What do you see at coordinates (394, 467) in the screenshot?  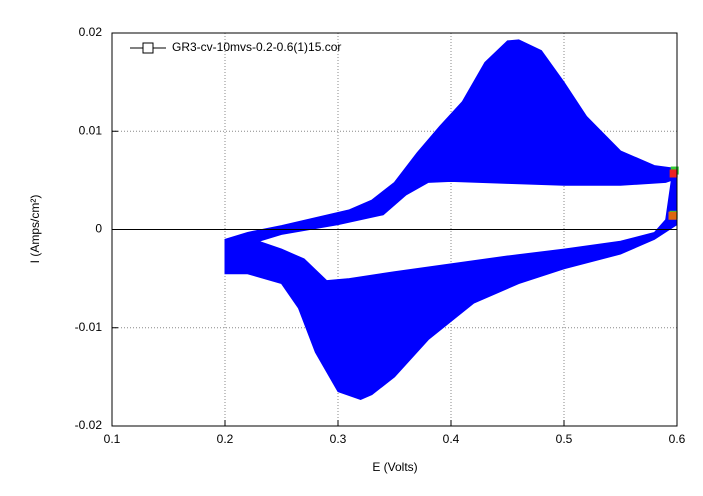 I see `x-axis-label: E (Volts)` at bounding box center [394, 467].